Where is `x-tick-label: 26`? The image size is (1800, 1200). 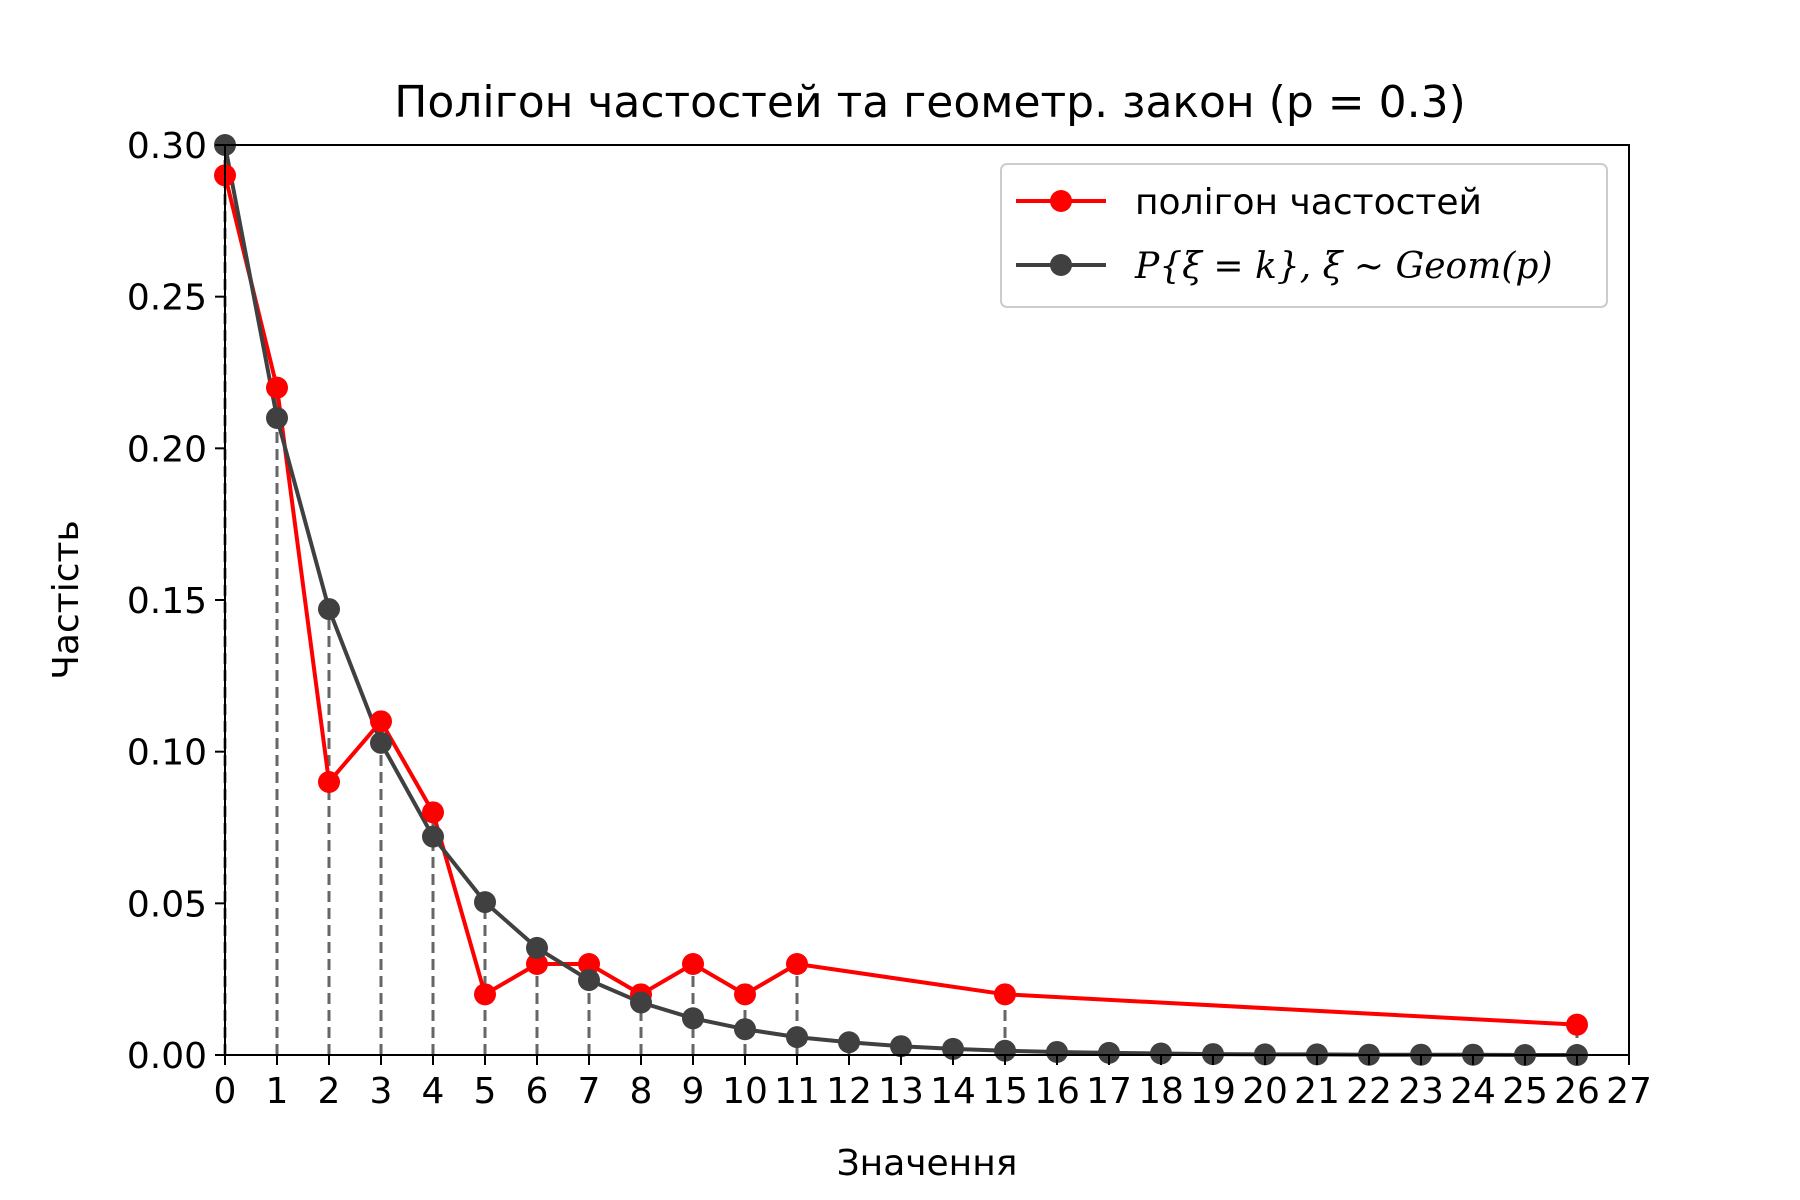
x-tick-label: 26 is located at coordinates (1577, 1091).